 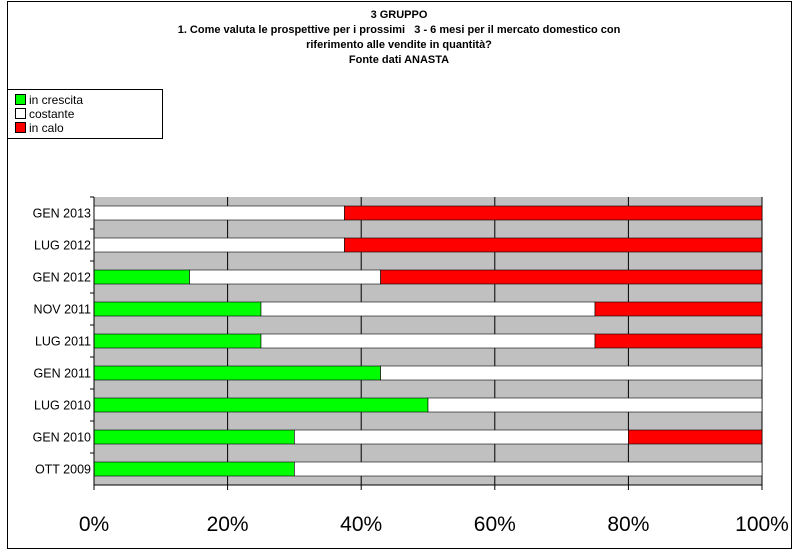 What do you see at coordinates (20, 114) in the screenshot?
I see `legend-swatch-costante` at bounding box center [20, 114].